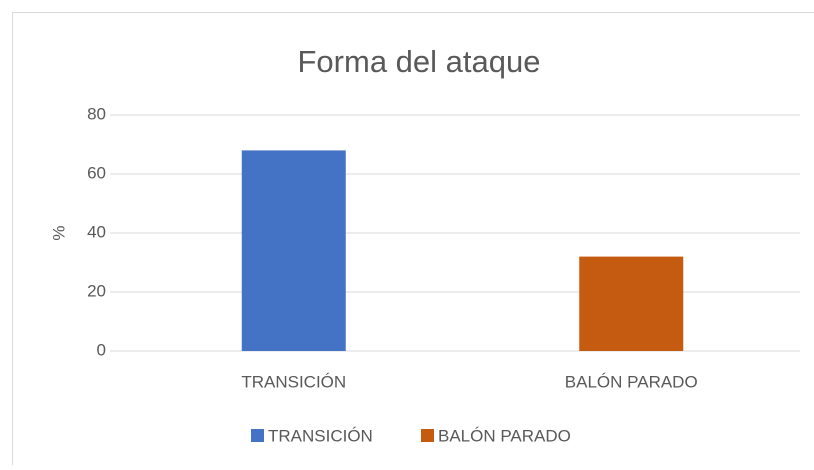  Describe the element at coordinates (96, 231) in the screenshot. I see `y-tick-label: 40` at that location.